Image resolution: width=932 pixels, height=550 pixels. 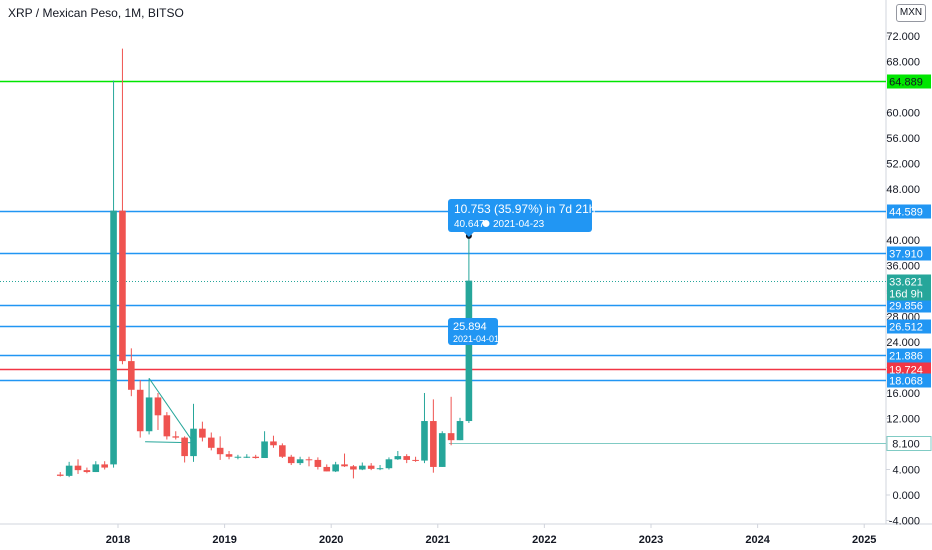 What do you see at coordinates (906, 445) in the screenshot?
I see `price-label: 8.100` at bounding box center [906, 445].